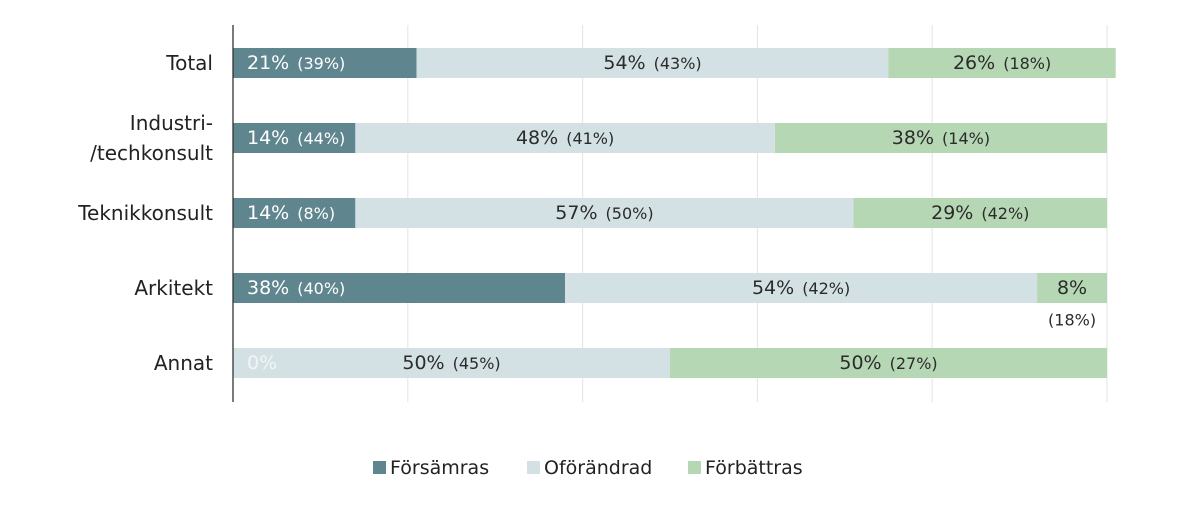 The width and height of the screenshot is (1180, 512). I want to click on data-label: 50% (45%), so click(451, 363).